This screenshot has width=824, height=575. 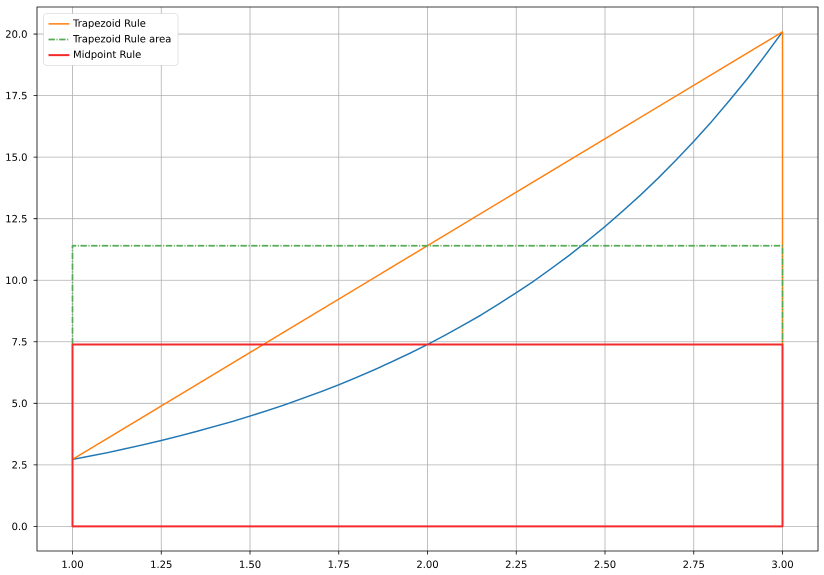 I want to click on x-tick-label: 3.00, so click(x=782, y=564).